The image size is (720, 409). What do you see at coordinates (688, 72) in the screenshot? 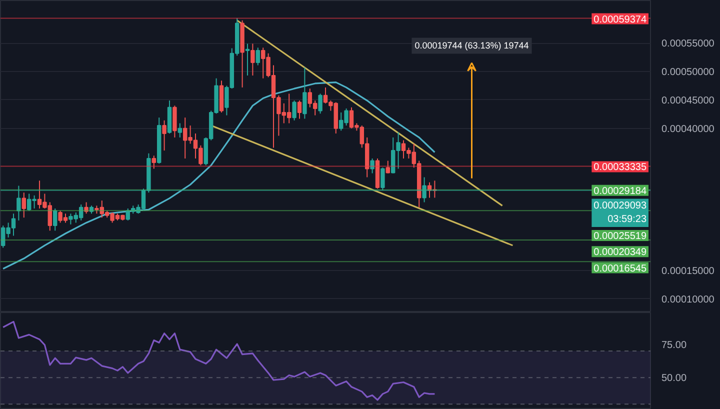
I see `y-tick-label: 0.00050000` at bounding box center [688, 72].